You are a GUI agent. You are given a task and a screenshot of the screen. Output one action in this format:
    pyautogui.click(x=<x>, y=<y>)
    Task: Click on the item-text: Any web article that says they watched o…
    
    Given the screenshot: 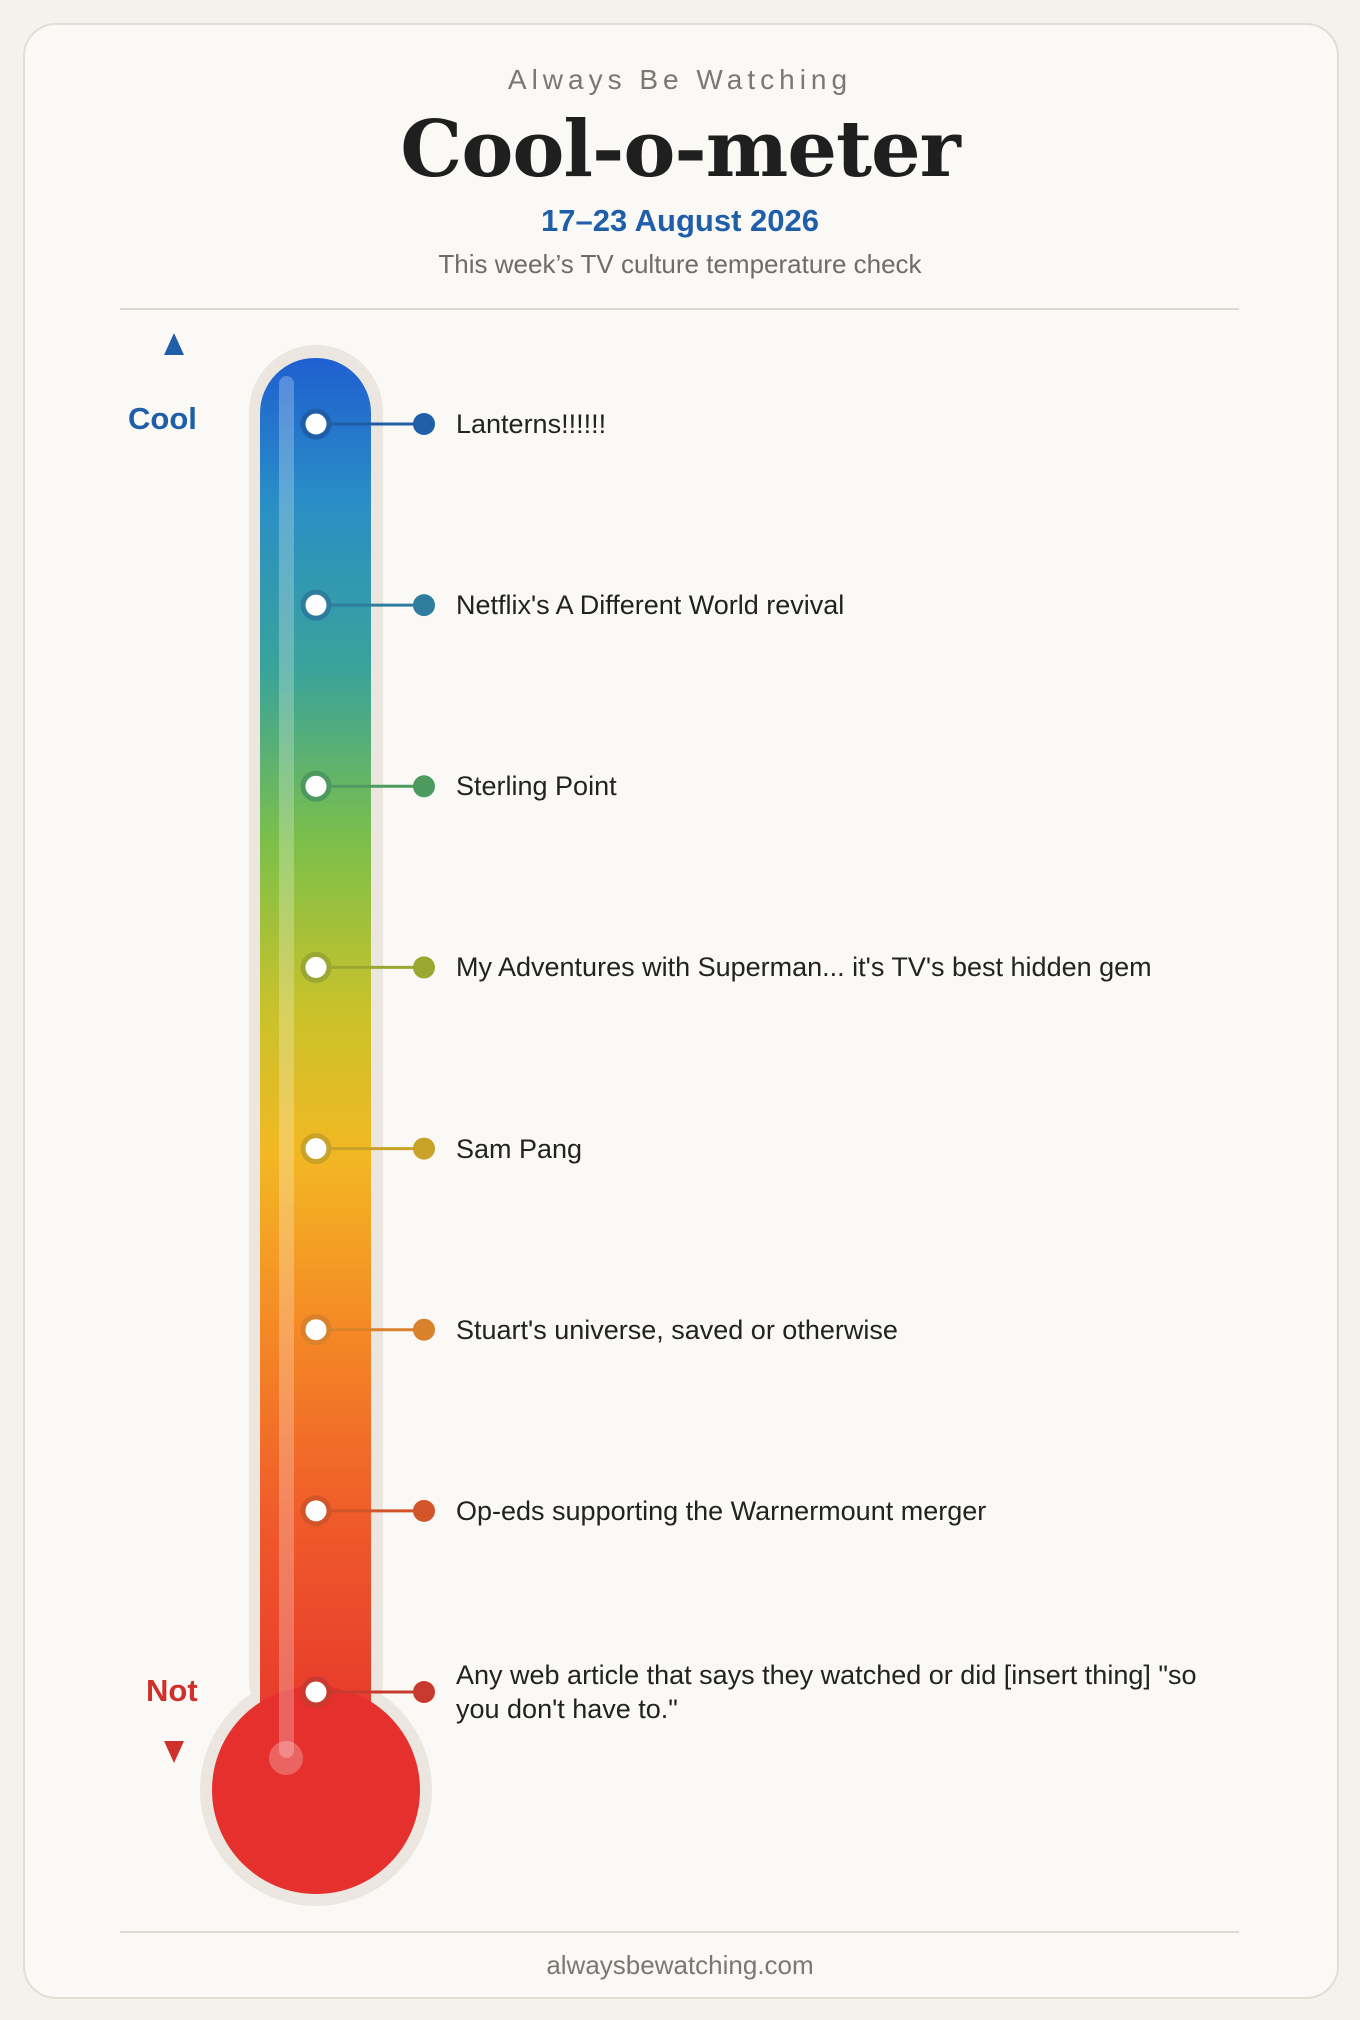 What is the action you would take?
    pyautogui.click(x=826, y=1692)
    